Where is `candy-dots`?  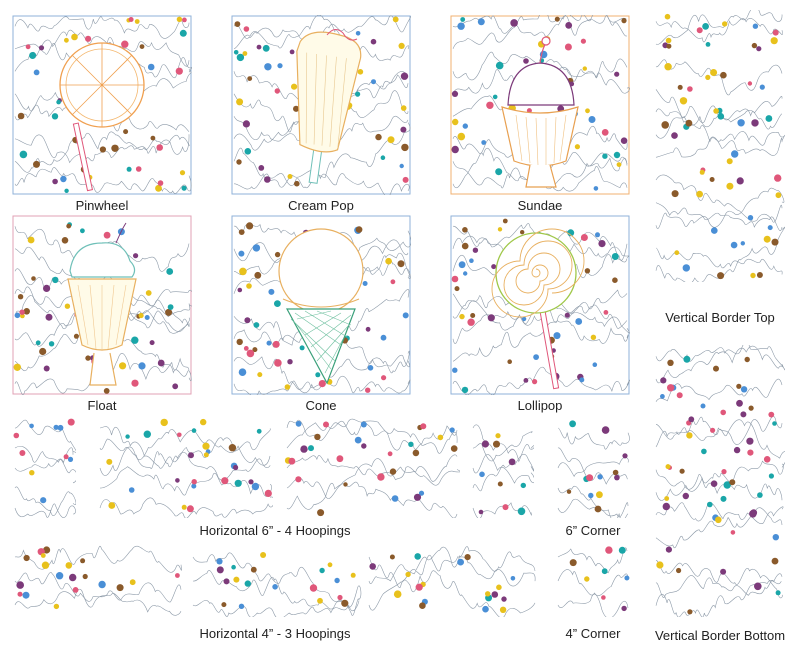
candy-dots is located at coordinates (286, 580).